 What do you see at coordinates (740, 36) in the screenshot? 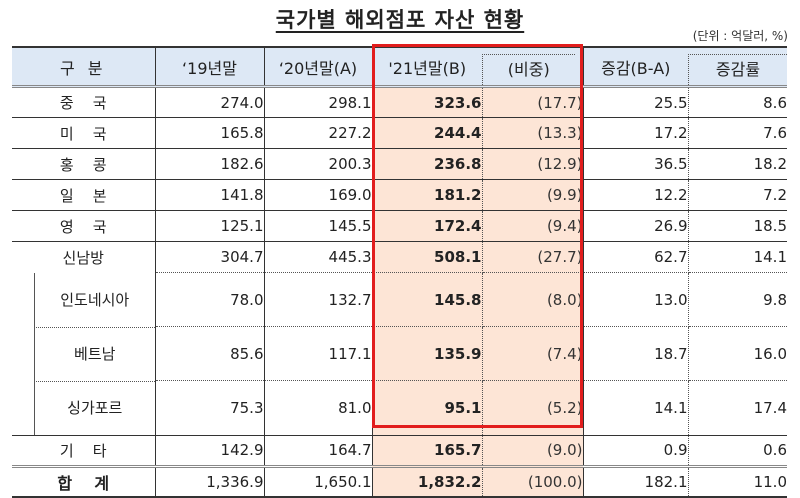
I see `unit-note: (단위 : 억달러, %)` at bounding box center [740, 36].